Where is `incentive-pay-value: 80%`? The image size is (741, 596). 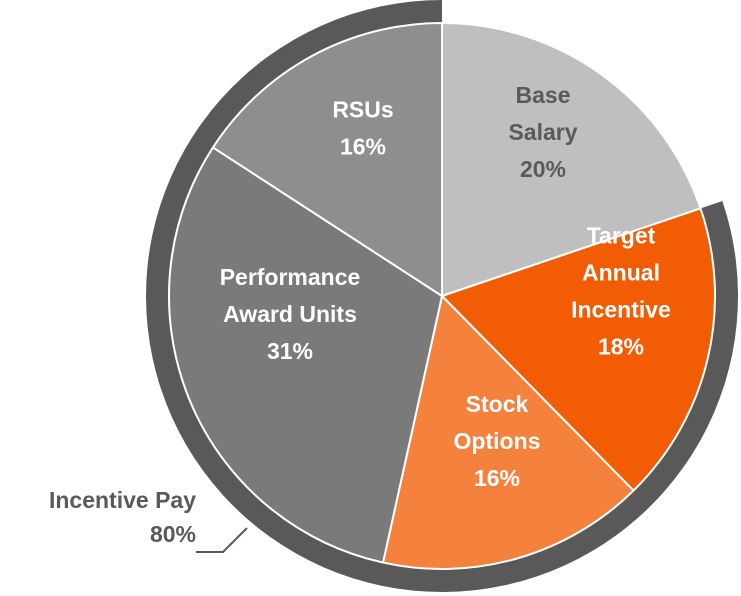 incentive-pay-value: 80% is located at coordinates (173, 534).